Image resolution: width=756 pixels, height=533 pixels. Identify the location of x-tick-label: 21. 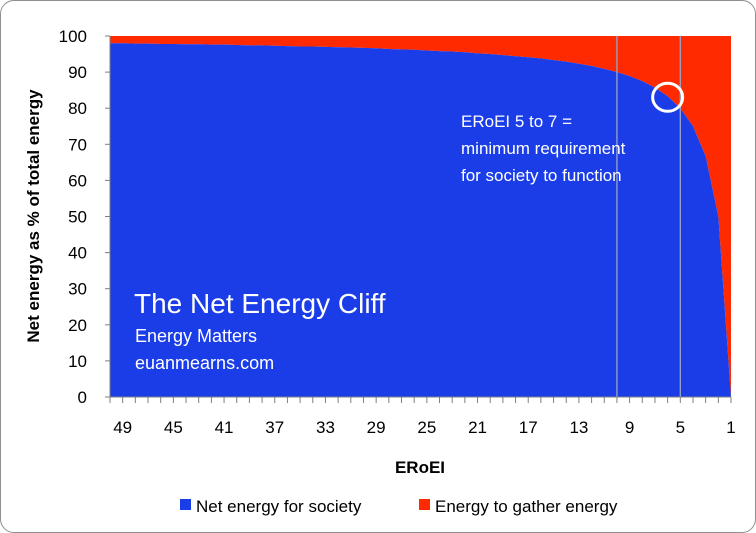
(477, 427).